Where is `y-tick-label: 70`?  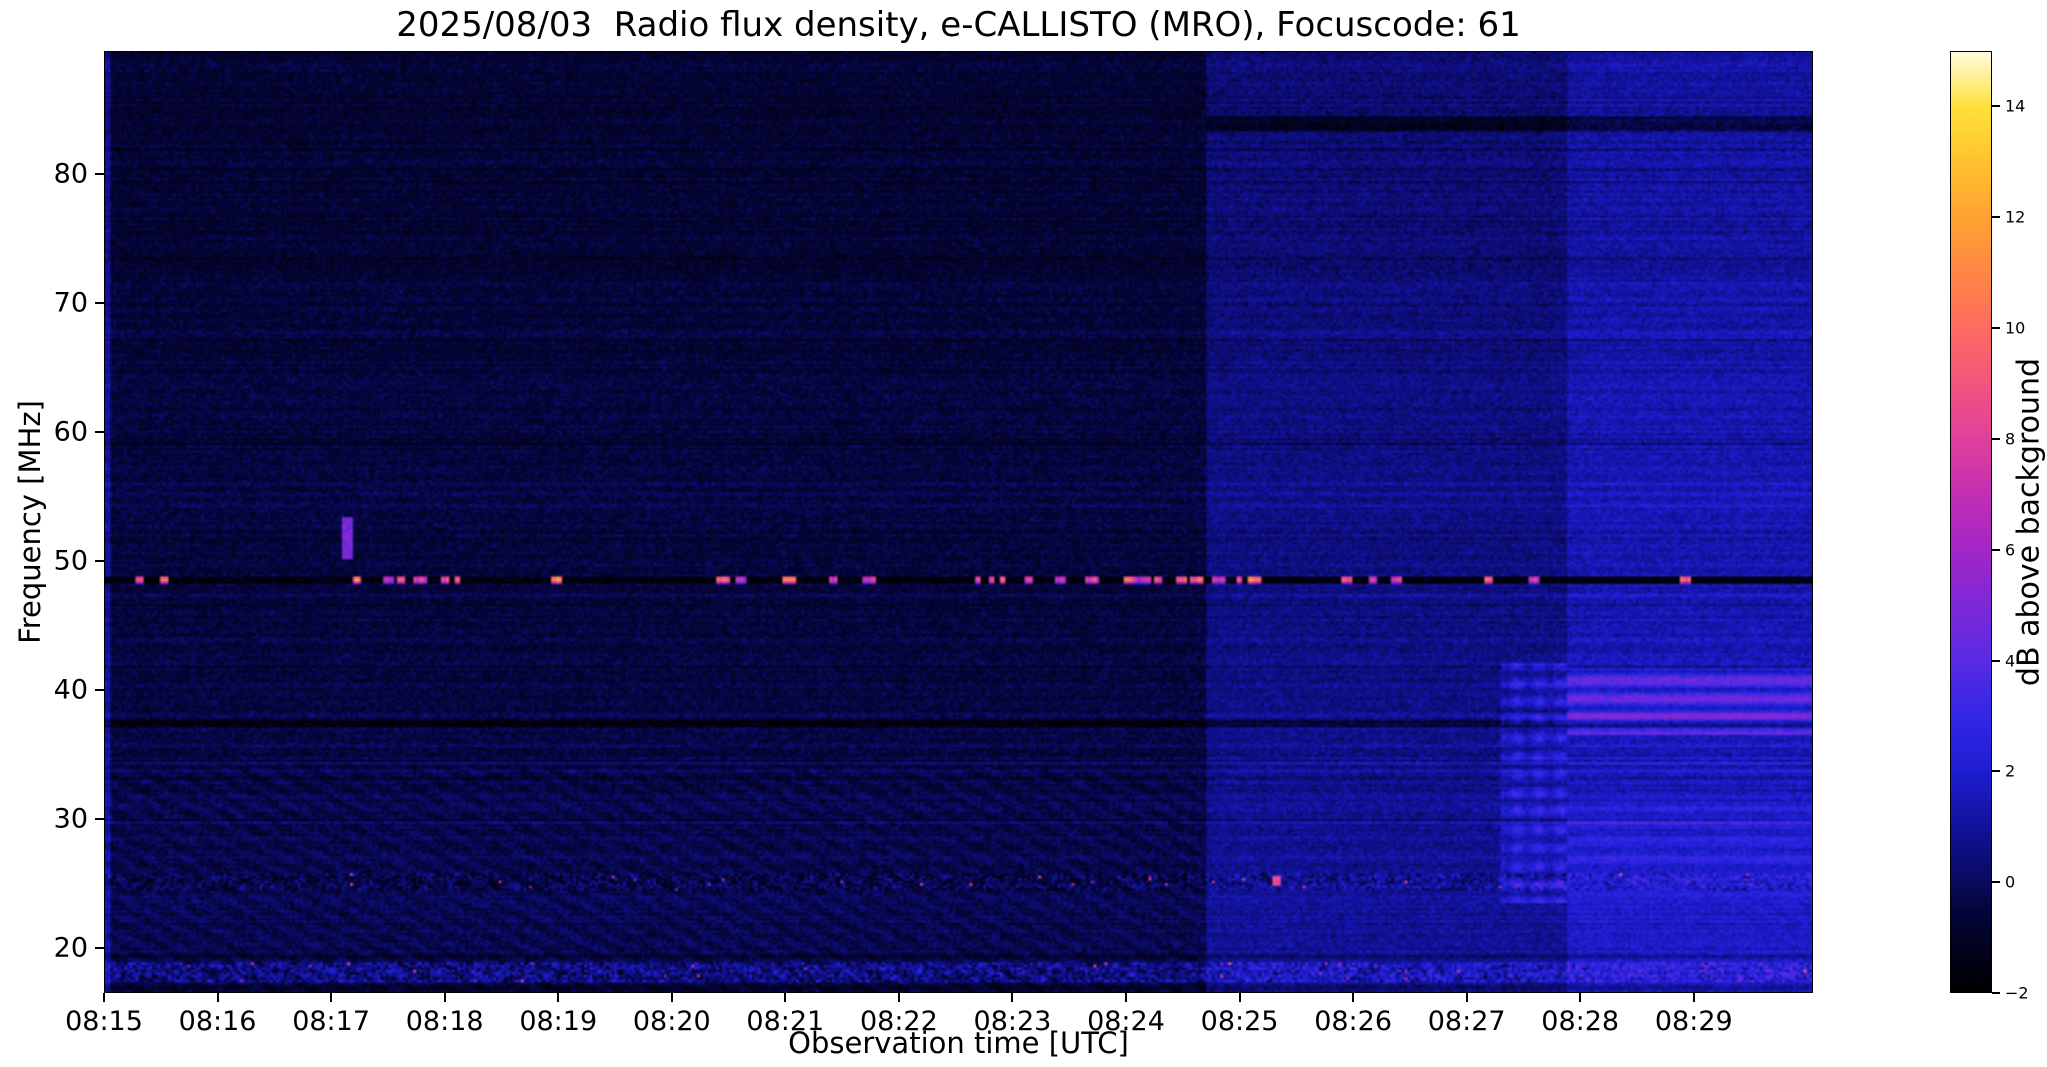 y-tick-label: 70 is located at coordinates (70, 303).